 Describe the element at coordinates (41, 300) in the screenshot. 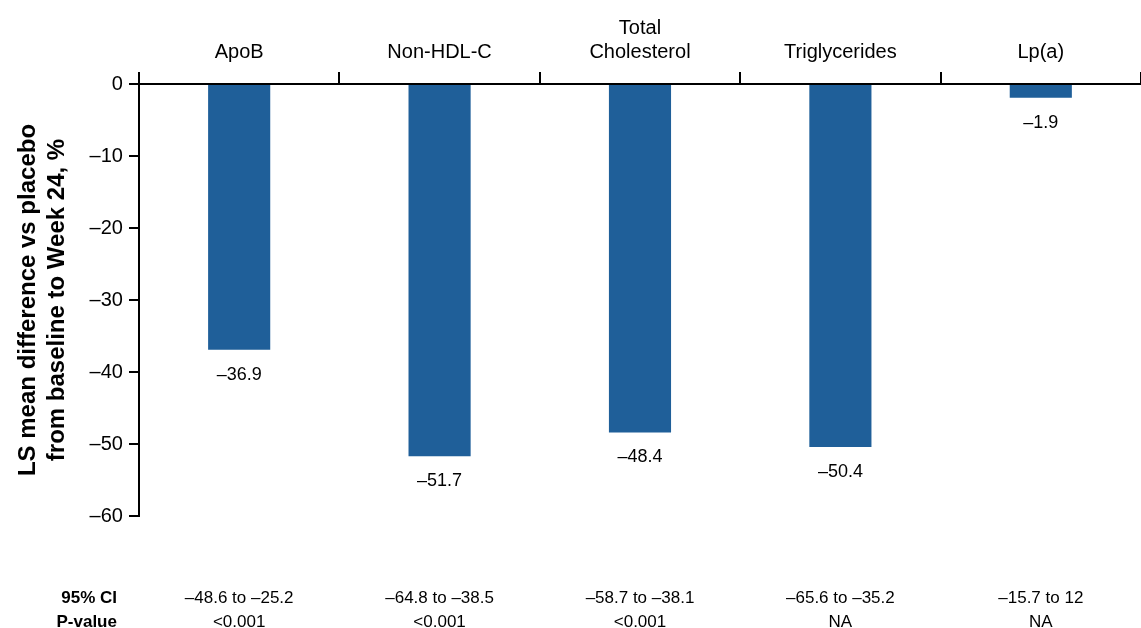

I see `y-axis-title: LS mean difference vs placebo from baseline to Week 24, %` at that location.